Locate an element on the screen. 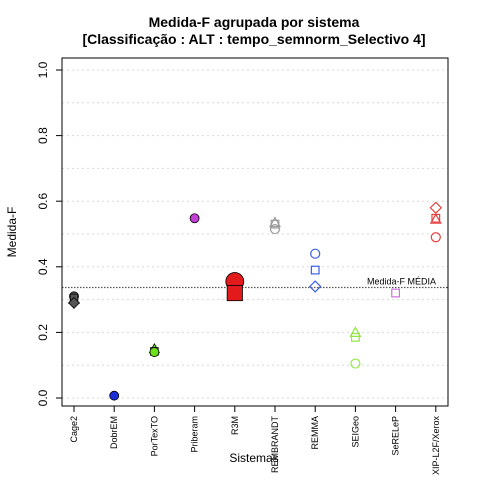  chart-title-line1: Medida-F agrupada por sistema is located at coordinates (254, 22).